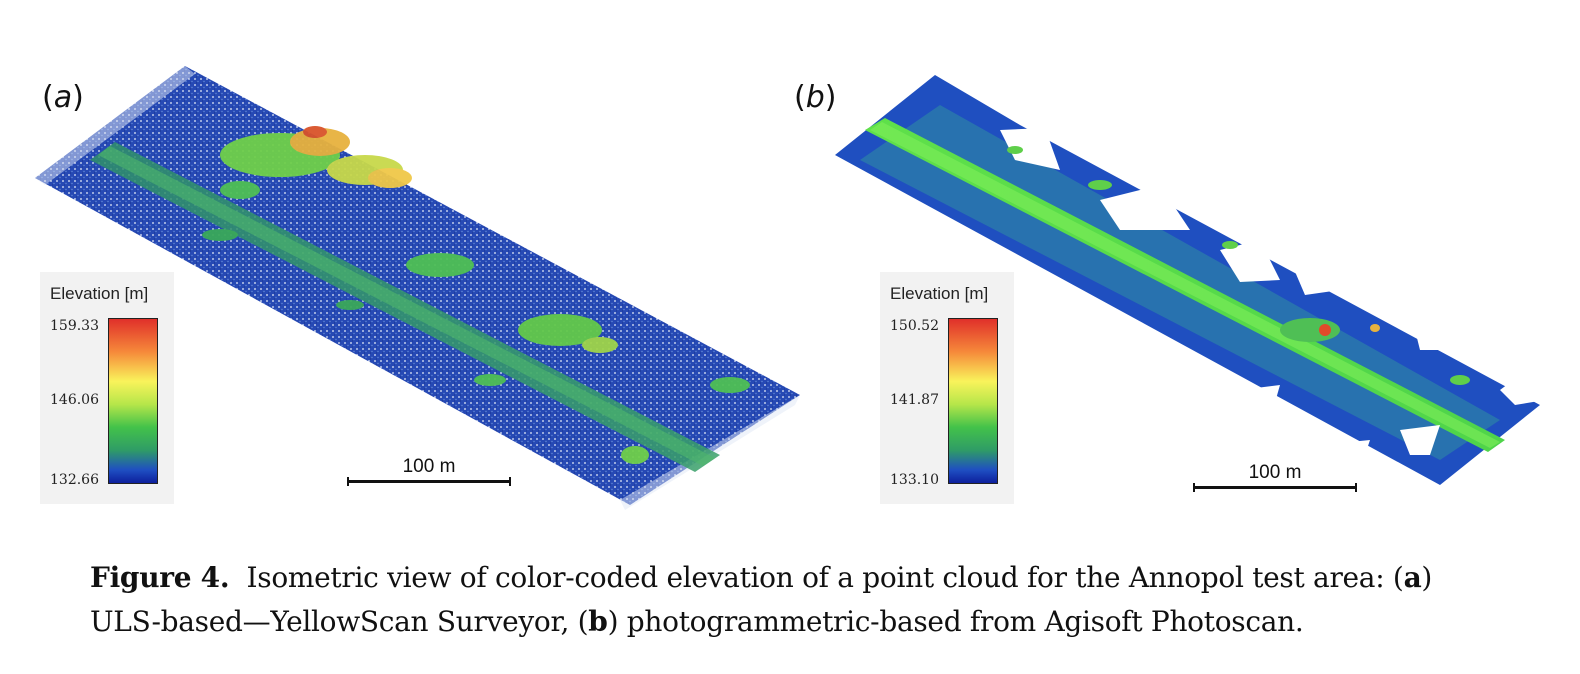  I want to click on legend-mid-value: 141.87, so click(914, 400).